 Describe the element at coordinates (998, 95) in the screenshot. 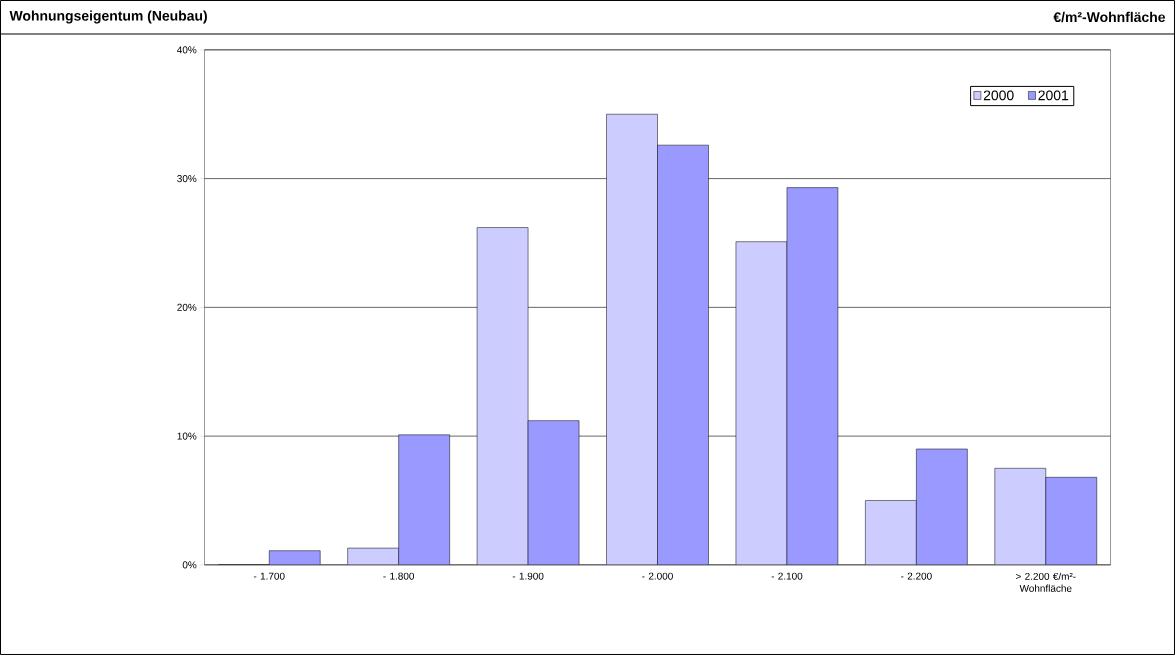

I see `legend-label: 2000` at that location.